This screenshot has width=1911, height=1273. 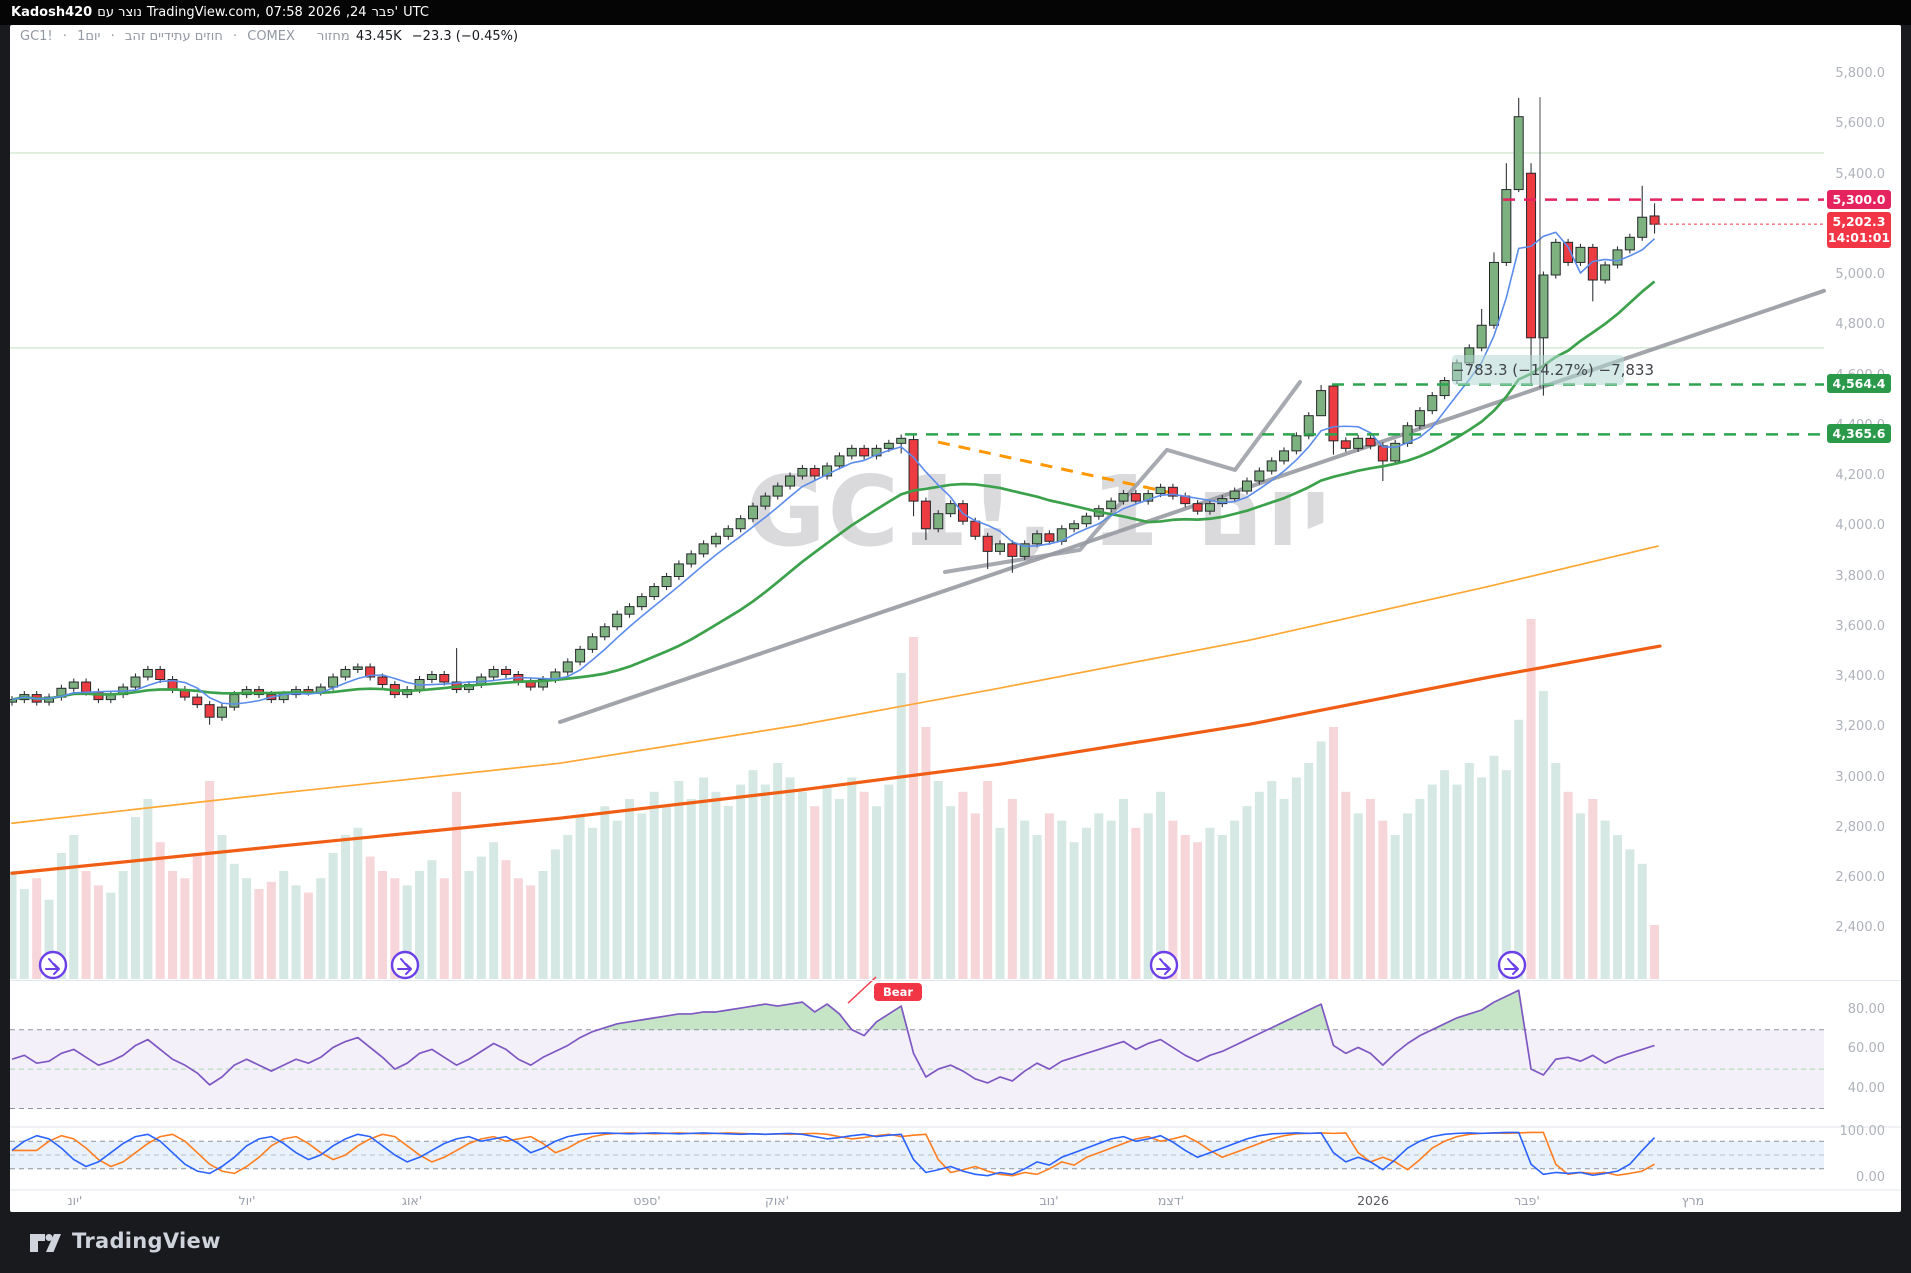 I want to click on snapshot-year: 2026, so click(x=324, y=12).